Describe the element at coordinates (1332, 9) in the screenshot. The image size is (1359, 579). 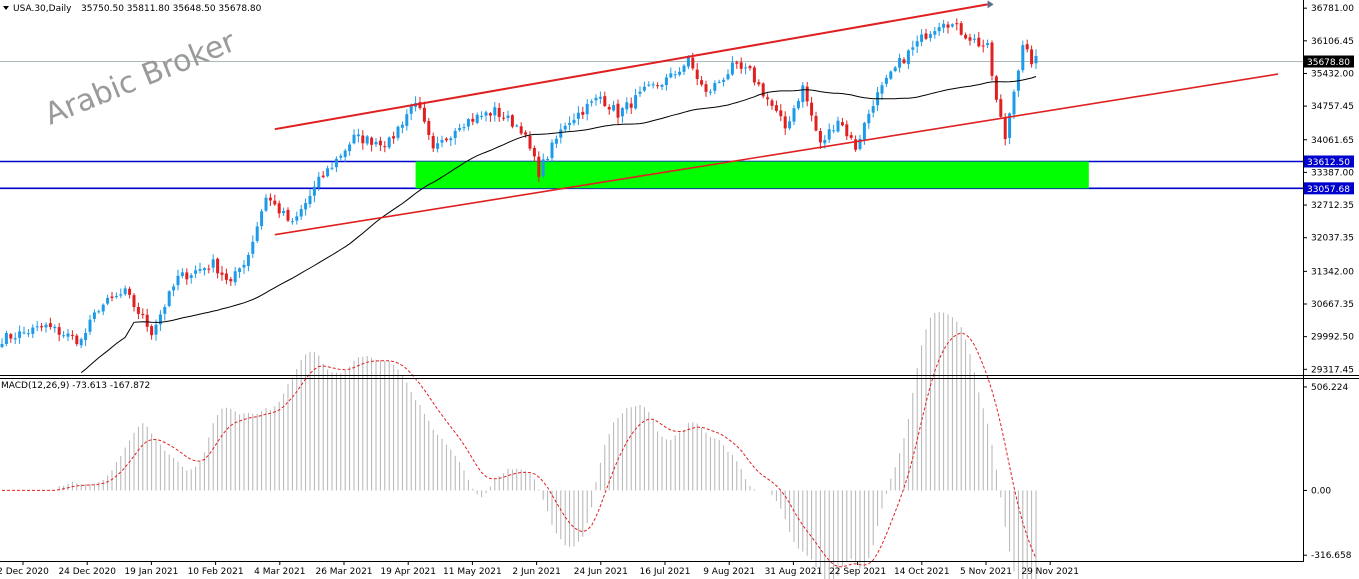
I see `price-tick-label: 36781.00` at that location.